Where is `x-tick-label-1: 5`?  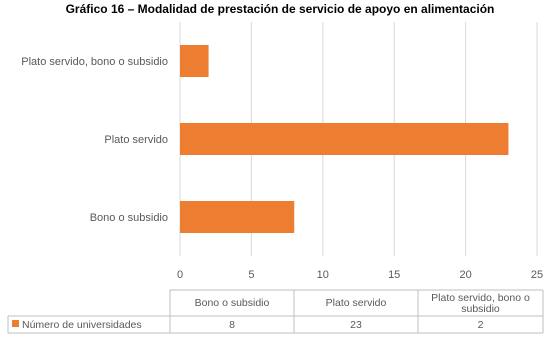
x-tick-label-1: 5 is located at coordinates (251, 275).